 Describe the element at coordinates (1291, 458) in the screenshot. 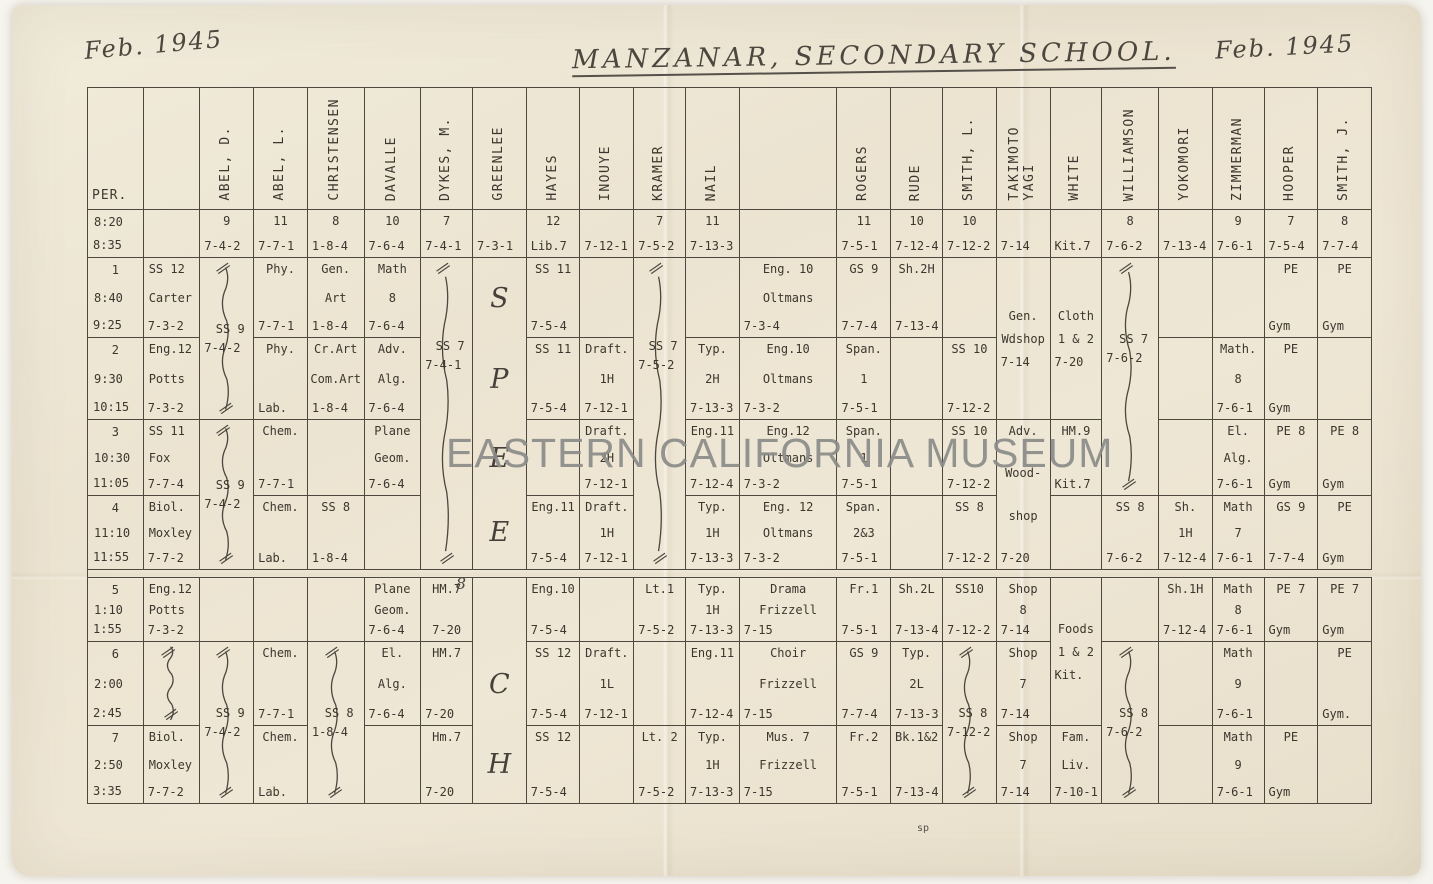

I see `cell-p3-hooper: PE 8 Gym` at that location.